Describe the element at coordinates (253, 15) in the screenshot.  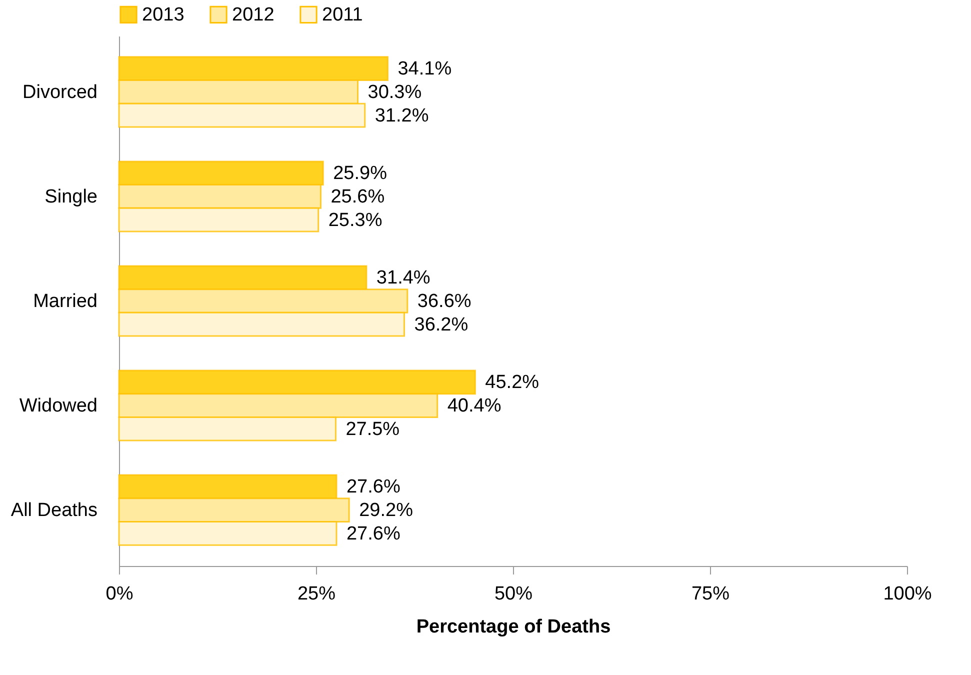
I see `legend-label: 2012` at that location.